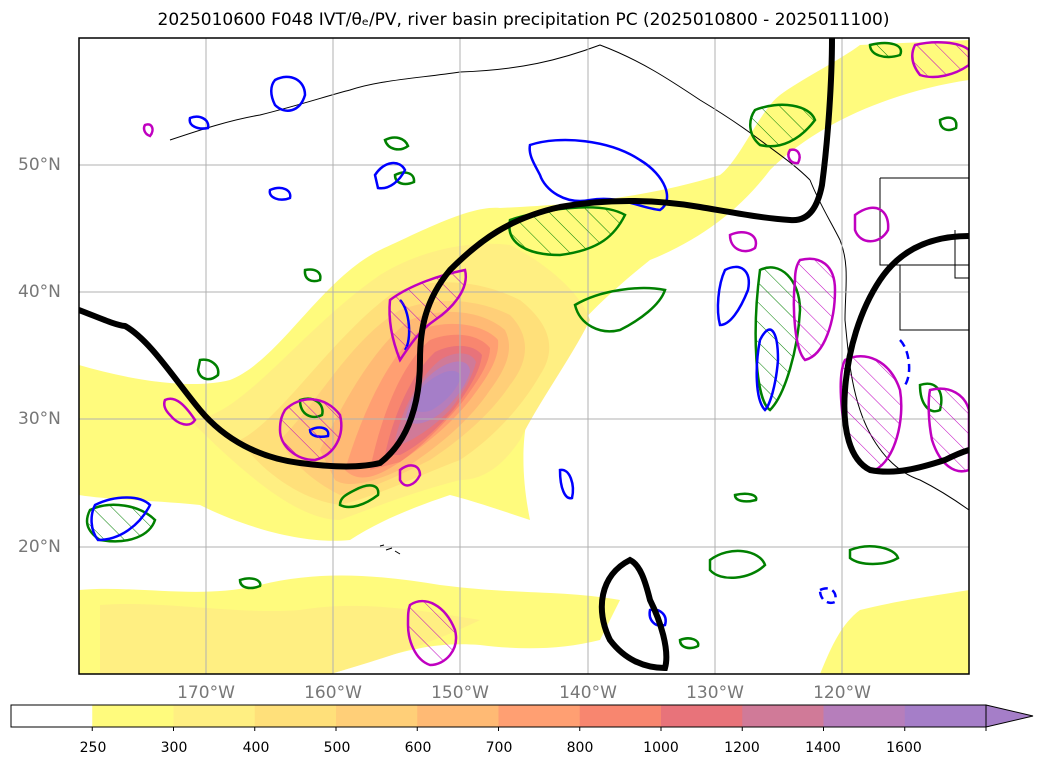  What do you see at coordinates (418, 748) in the screenshot?
I see `colorbar-tick-600: 600` at bounding box center [418, 748].